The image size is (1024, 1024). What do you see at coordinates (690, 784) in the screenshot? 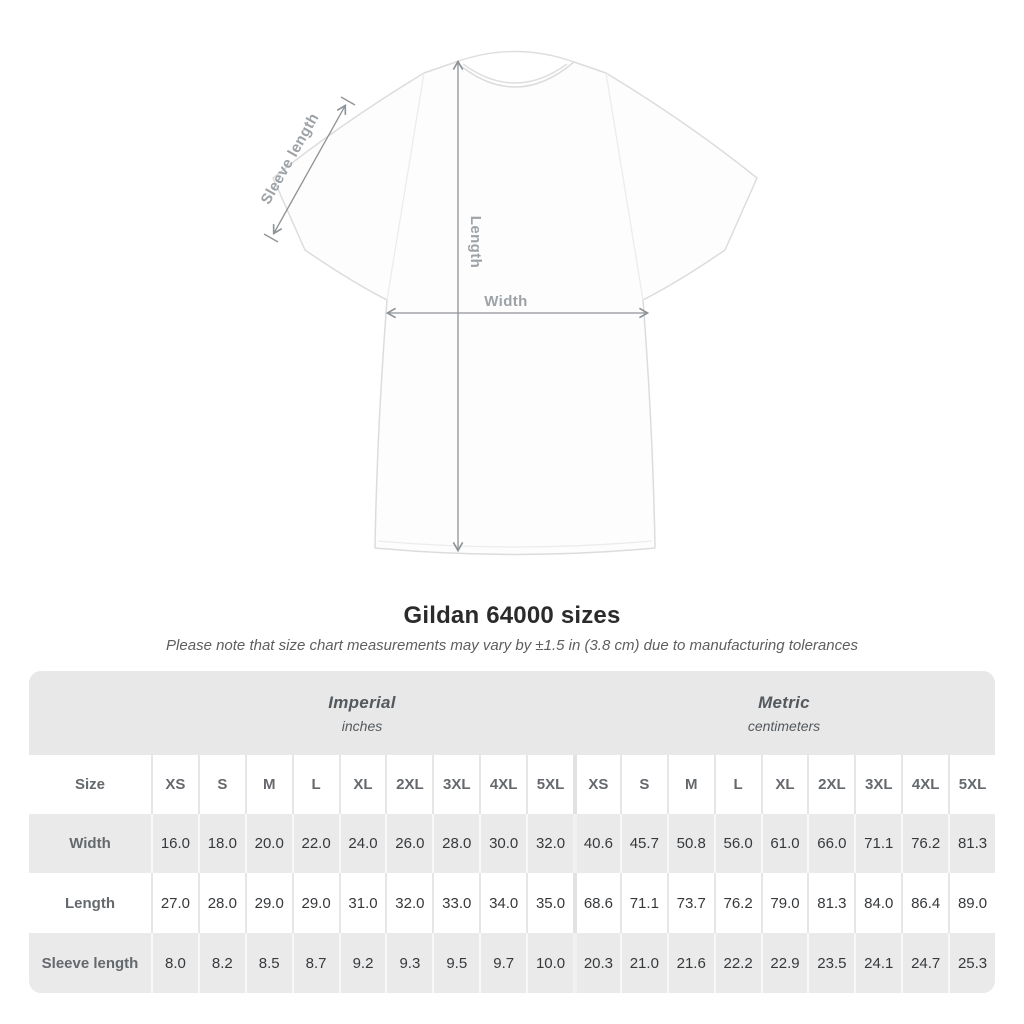
I see `metric-size-header-m: M` at bounding box center [690, 784].